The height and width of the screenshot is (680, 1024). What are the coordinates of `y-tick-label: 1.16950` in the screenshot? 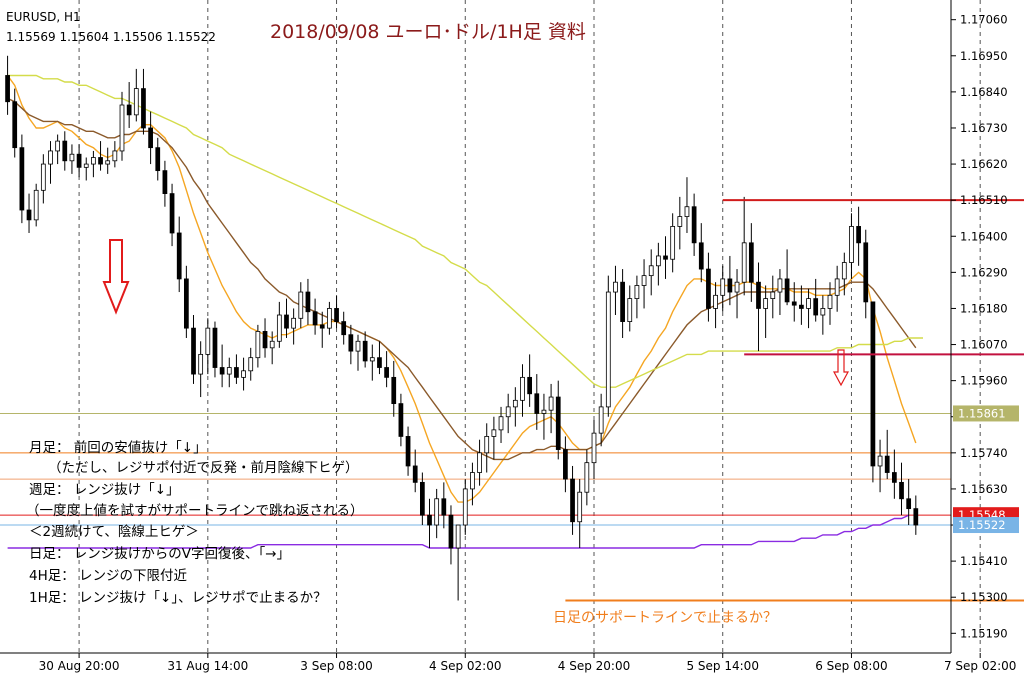 It's located at (984, 56).